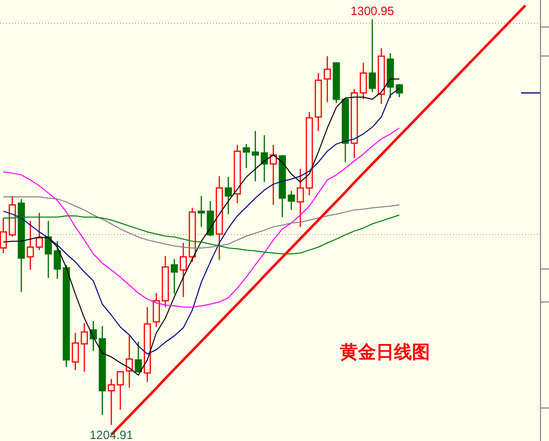 This screenshot has width=549, height=441. What do you see at coordinates (384, 352) in the screenshot?
I see `annotation: 黄金日线图` at bounding box center [384, 352].